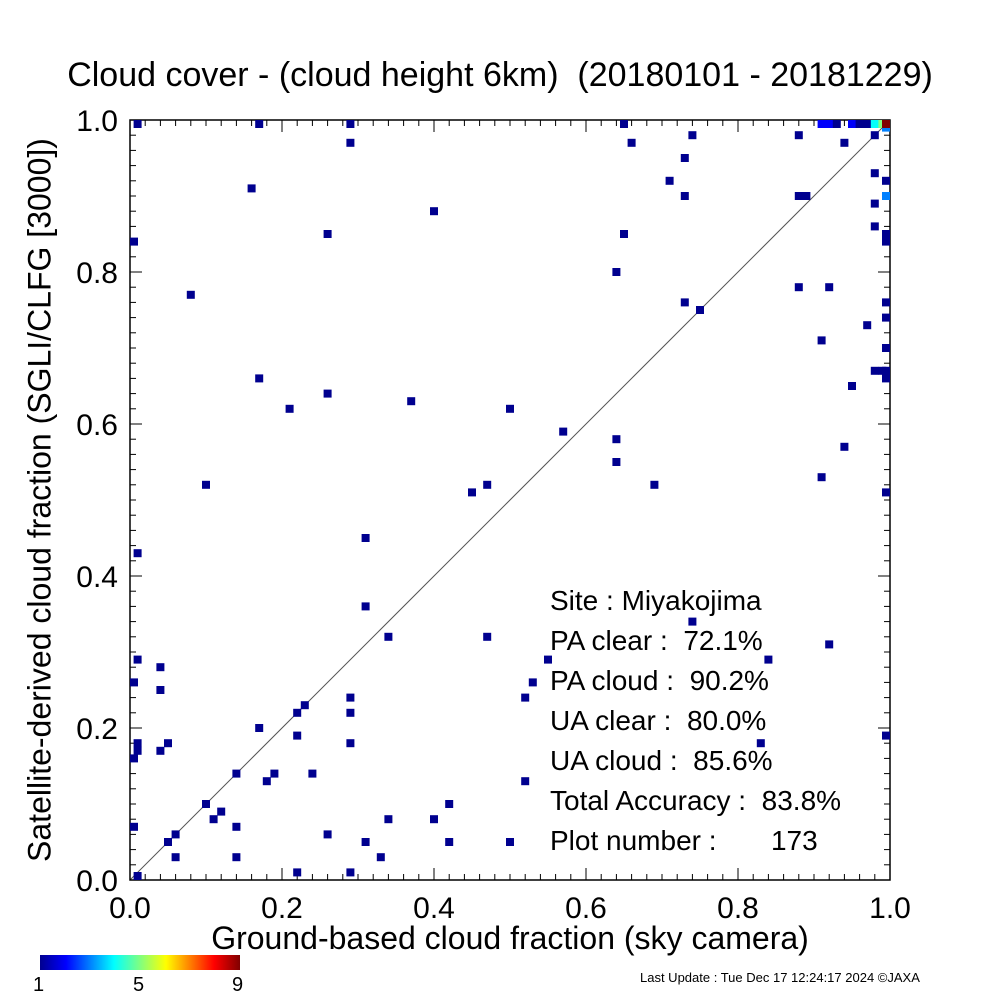 The width and height of the screenshot is (1000, 1000). Describe the element at coordinates (695, 800) in the screenshot. I see `stats-total-accuracy: Total Accuracy : 83.8%` at that location.